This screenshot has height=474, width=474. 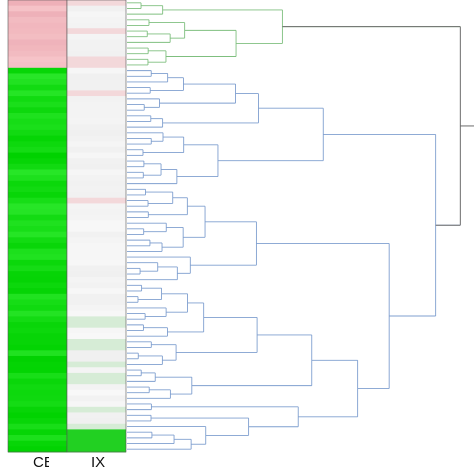 I want to click on heatmap-column-label-ix: IX, so click(x=98, y=462).